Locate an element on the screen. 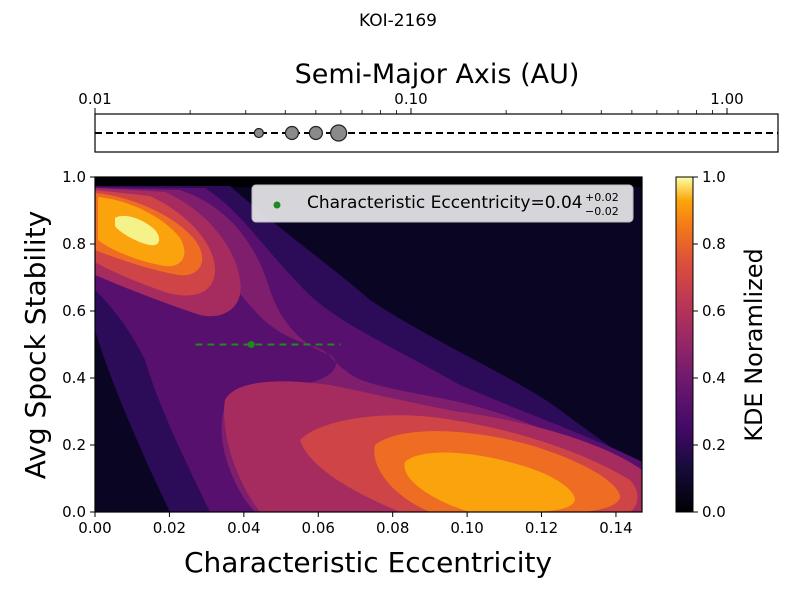 This screenshot has width=797, height=598. legend-box is located at coordinates (442, 203).